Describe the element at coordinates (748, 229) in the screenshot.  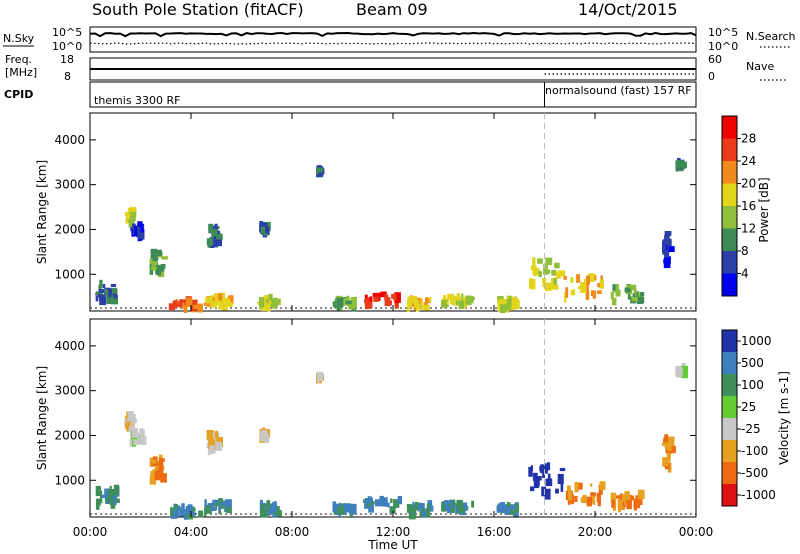
I see `colorbar-tick-label: 12` at that location.